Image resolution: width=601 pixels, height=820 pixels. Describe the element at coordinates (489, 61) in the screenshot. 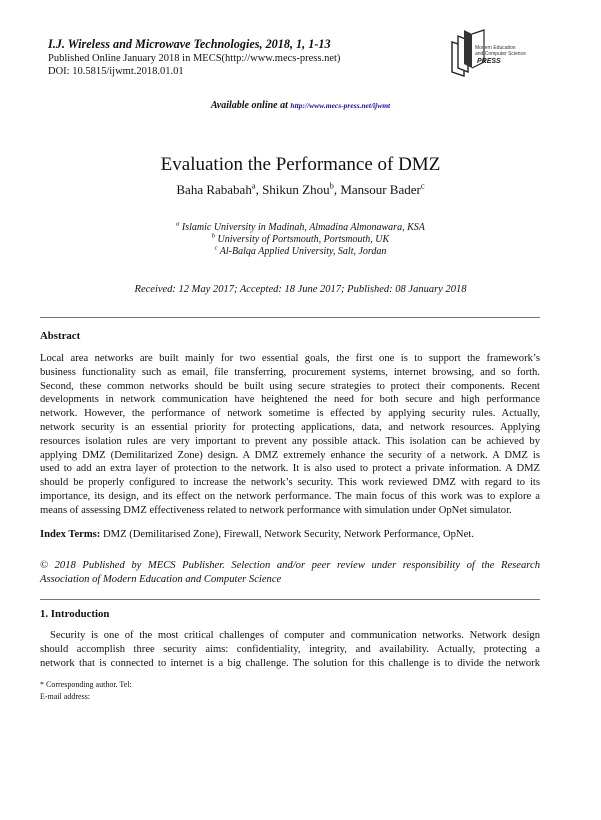

I see `svg-text: PRESS` at that location.